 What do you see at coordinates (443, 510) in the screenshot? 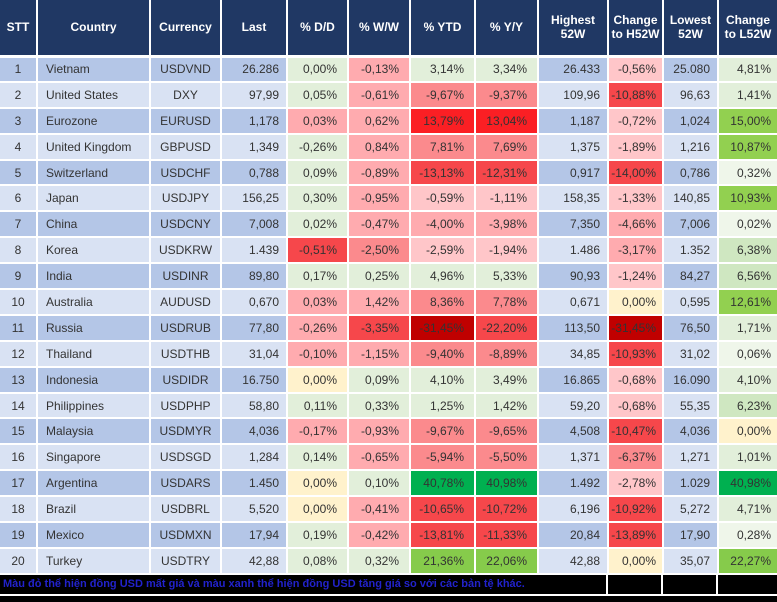
I see `cell-ytd: -10,65%` at bounding box center [443, 510].